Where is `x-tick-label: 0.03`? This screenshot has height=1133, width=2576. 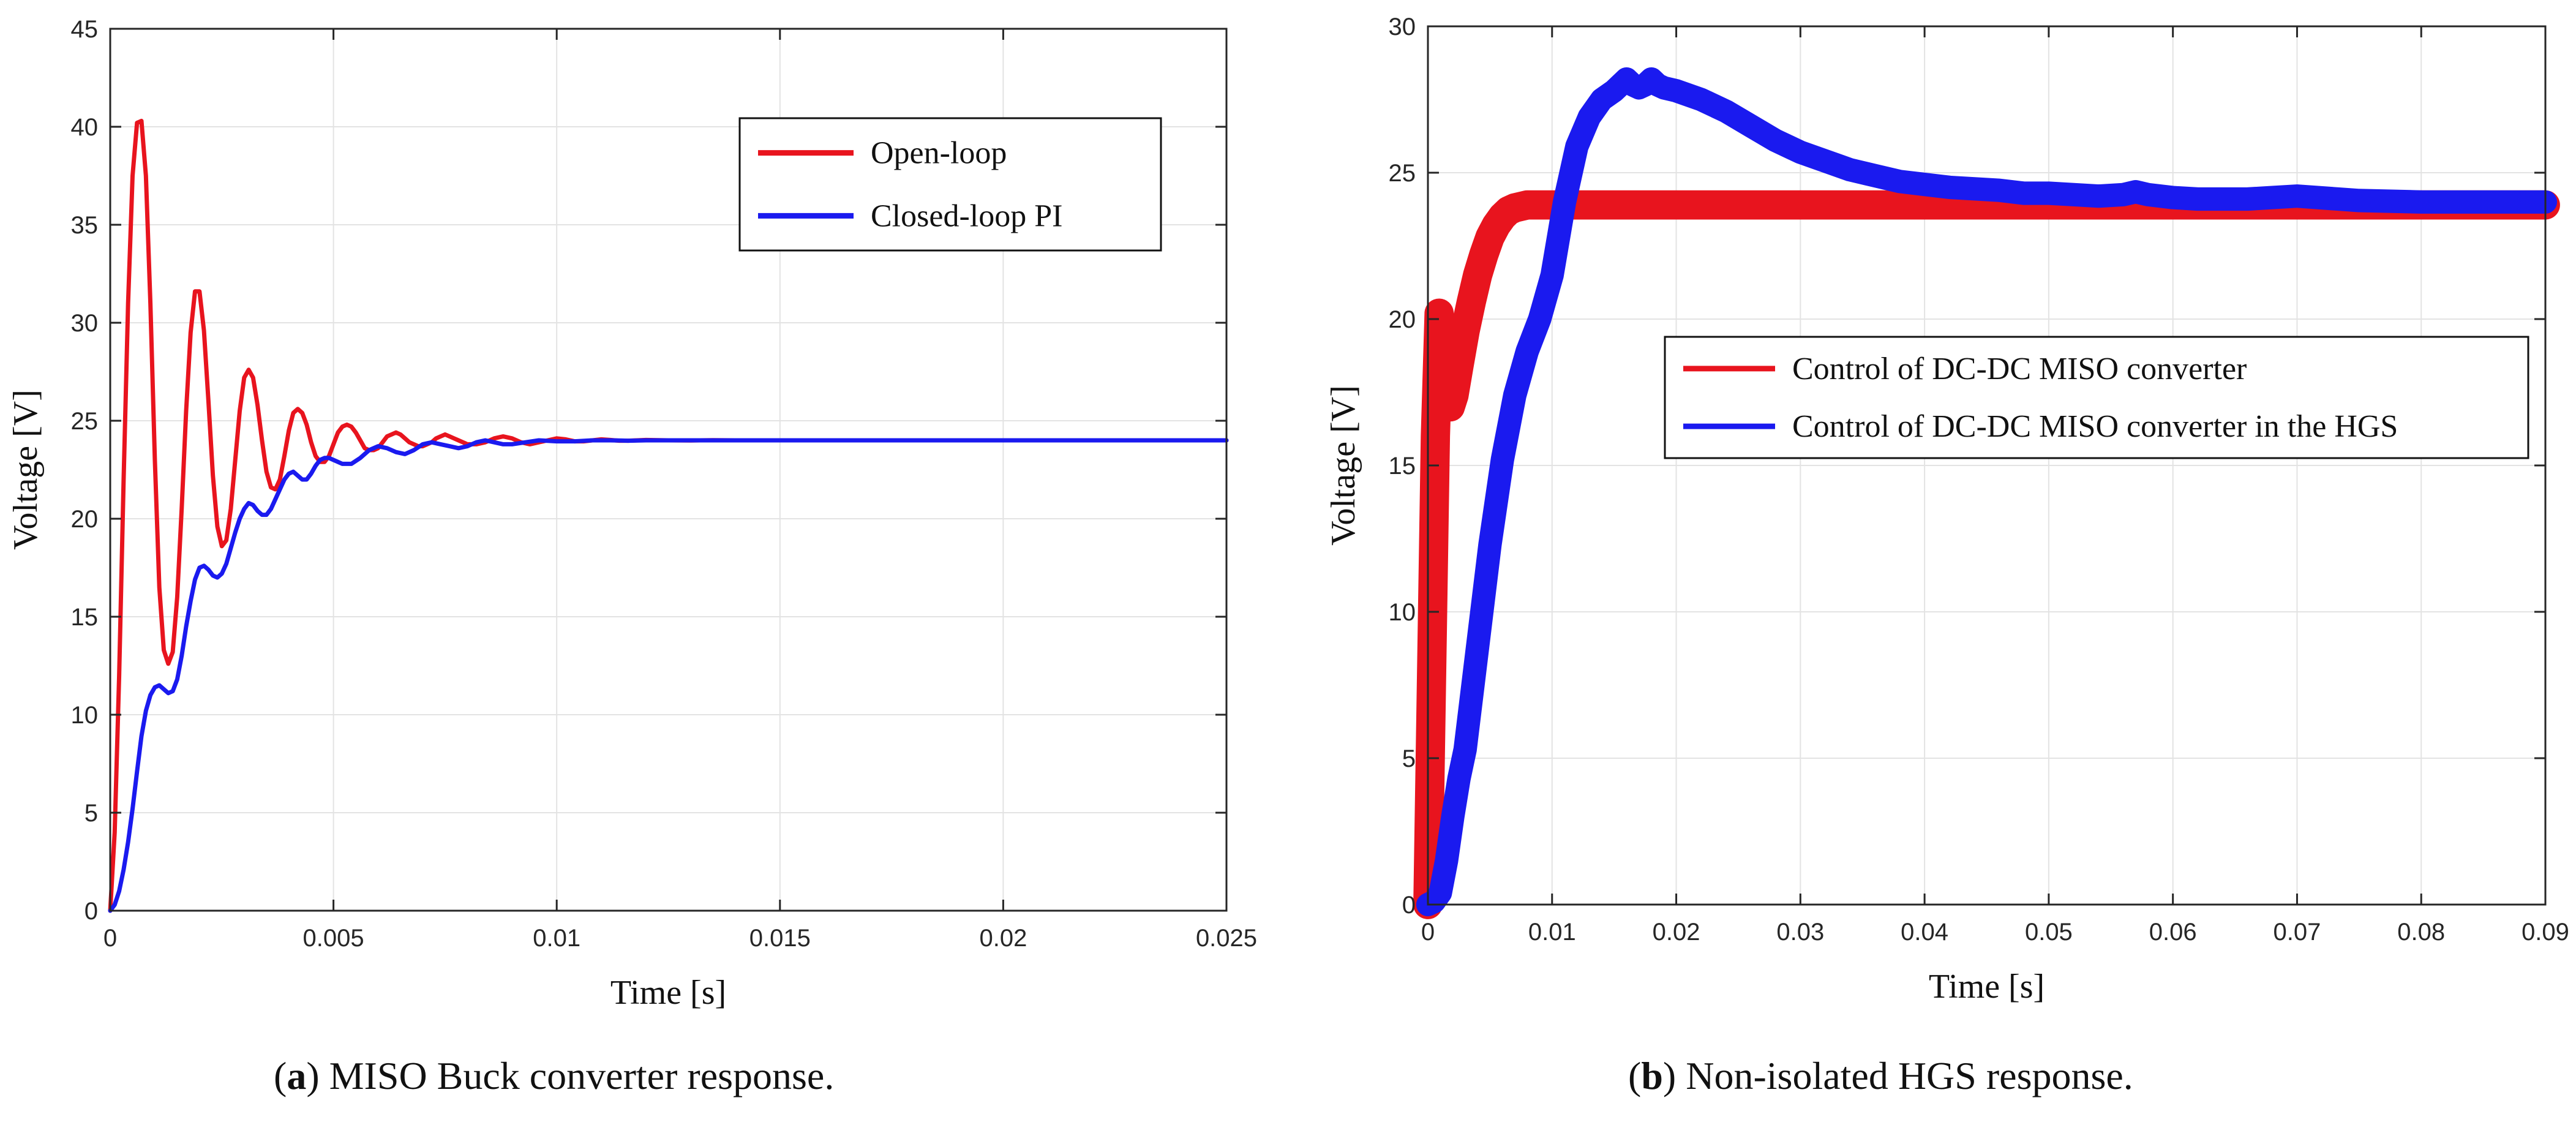 x-tick-label: 0.03 is located at coordinates (1800, 932).